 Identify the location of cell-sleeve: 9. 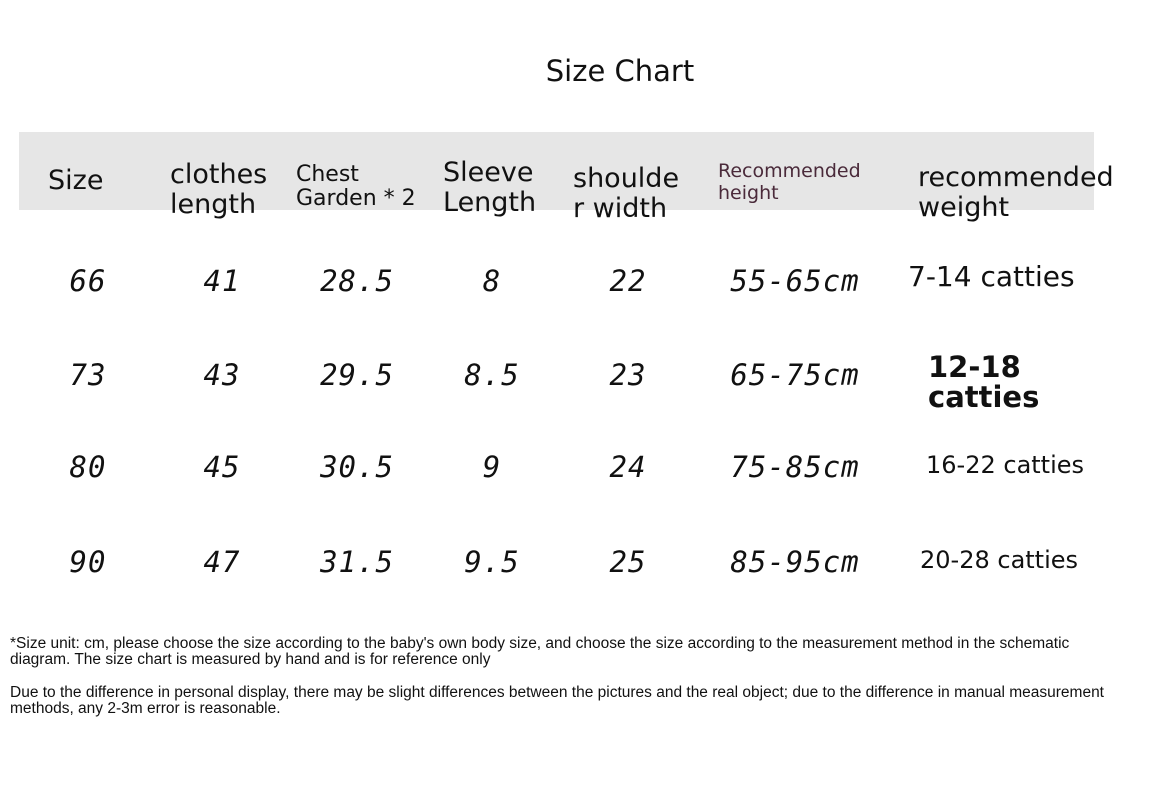
(492, 467).